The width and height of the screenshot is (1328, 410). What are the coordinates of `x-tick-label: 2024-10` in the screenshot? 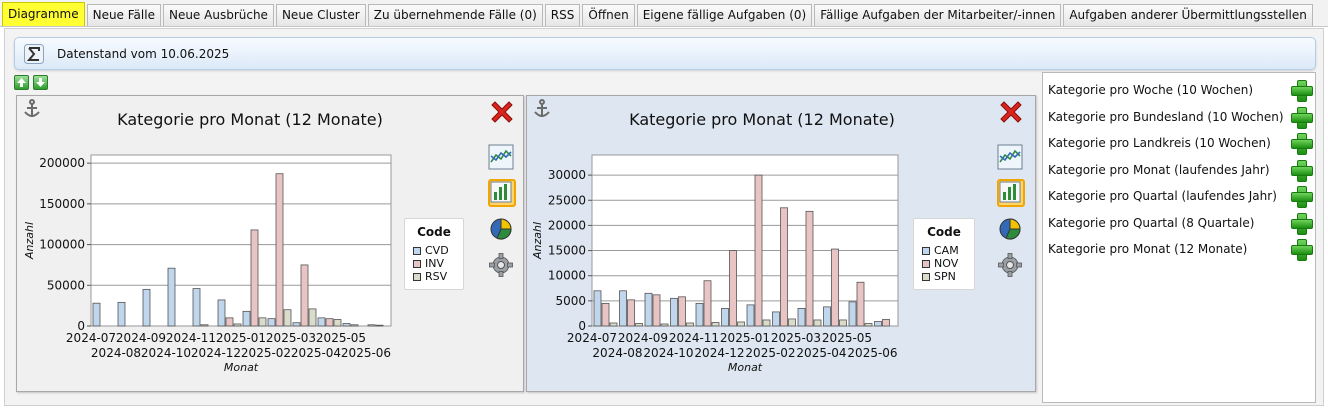 It's located at (668, 353).